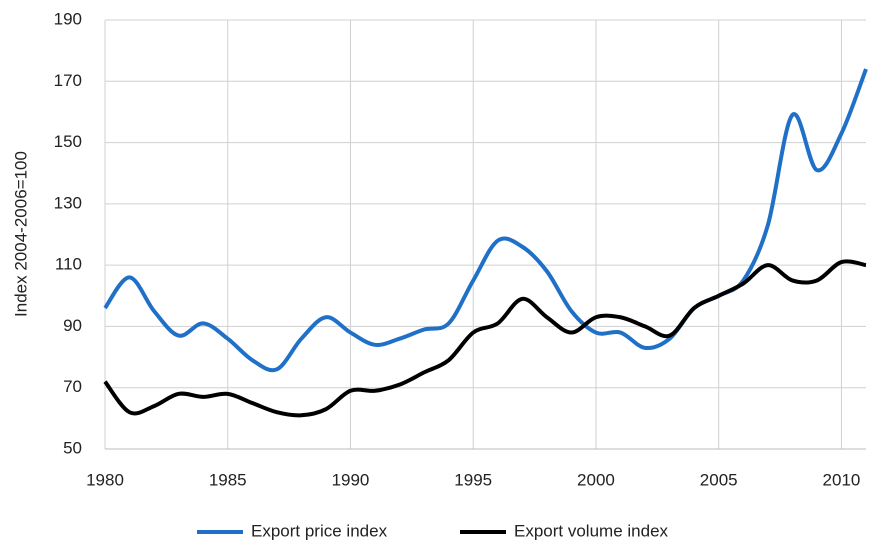 The height and width of the screenshot is (548, 881). What do you see at coordinates (20, 234) in the screenshot?
I see `y-axis-label: Index 2004-2006=100` at bounding box center [20, 234].